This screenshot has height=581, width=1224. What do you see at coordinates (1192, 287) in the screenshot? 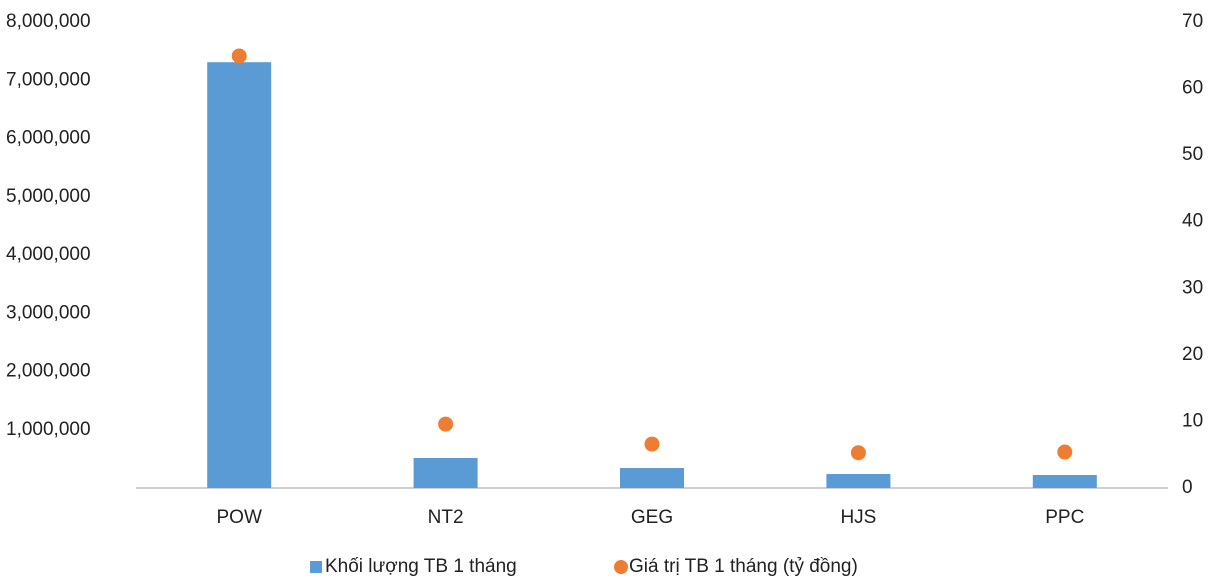
I see `y2-tick-label: 30` at bounding box center [1192, 287].